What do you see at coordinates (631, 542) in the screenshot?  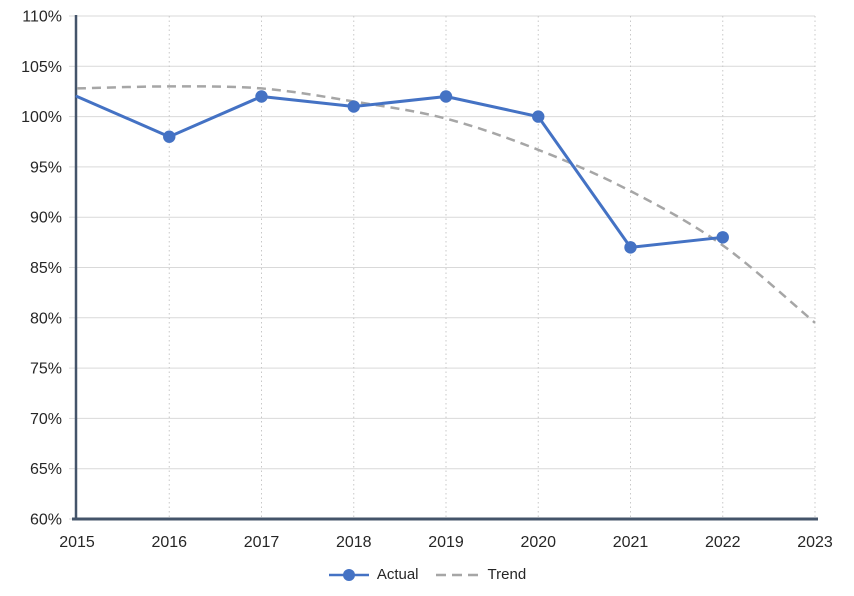 I see `x-axis-tick-label: 2021` at bounding box center [631, 542].